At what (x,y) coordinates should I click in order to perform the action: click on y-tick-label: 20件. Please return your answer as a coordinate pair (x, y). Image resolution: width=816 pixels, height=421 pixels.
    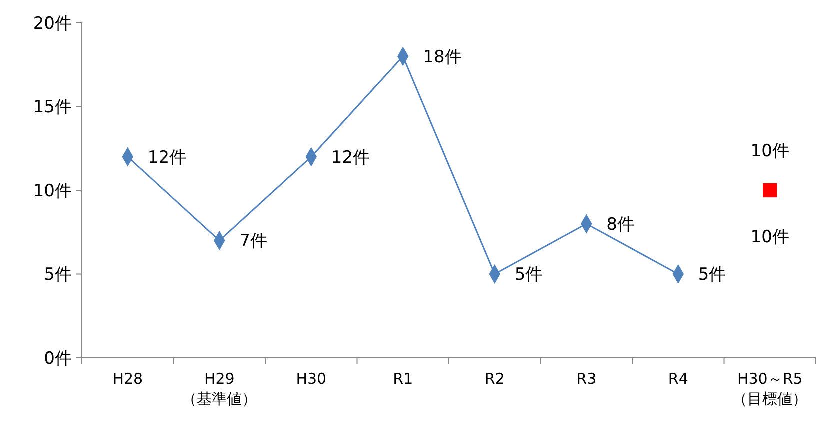
    Looking at the image, I should click on (52, 24).